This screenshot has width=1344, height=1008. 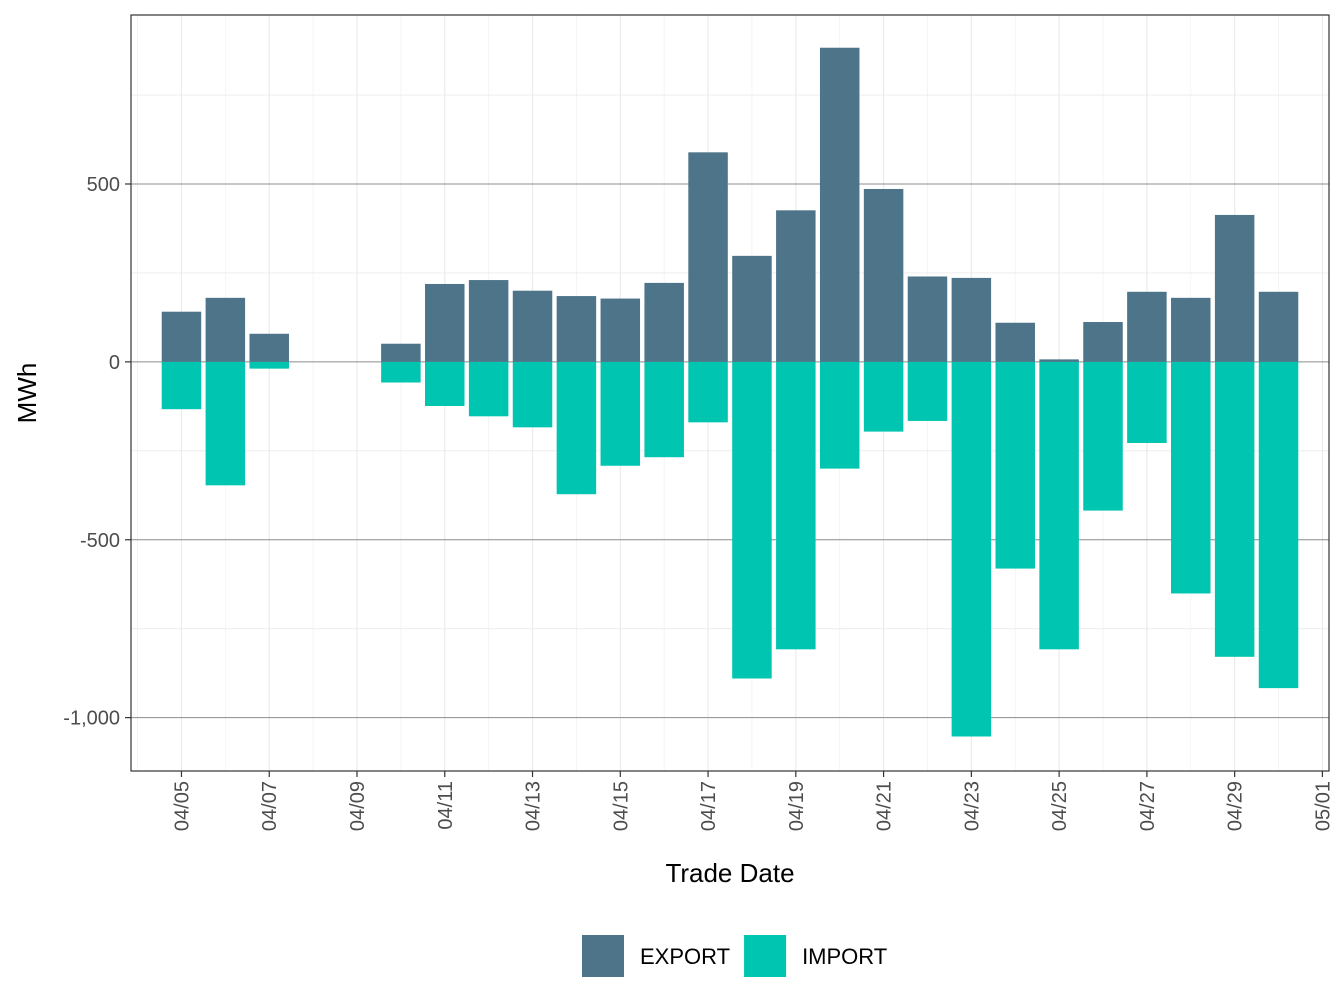 I want to click on x-tick-label: 04/27, so click(x=1148, y=806).